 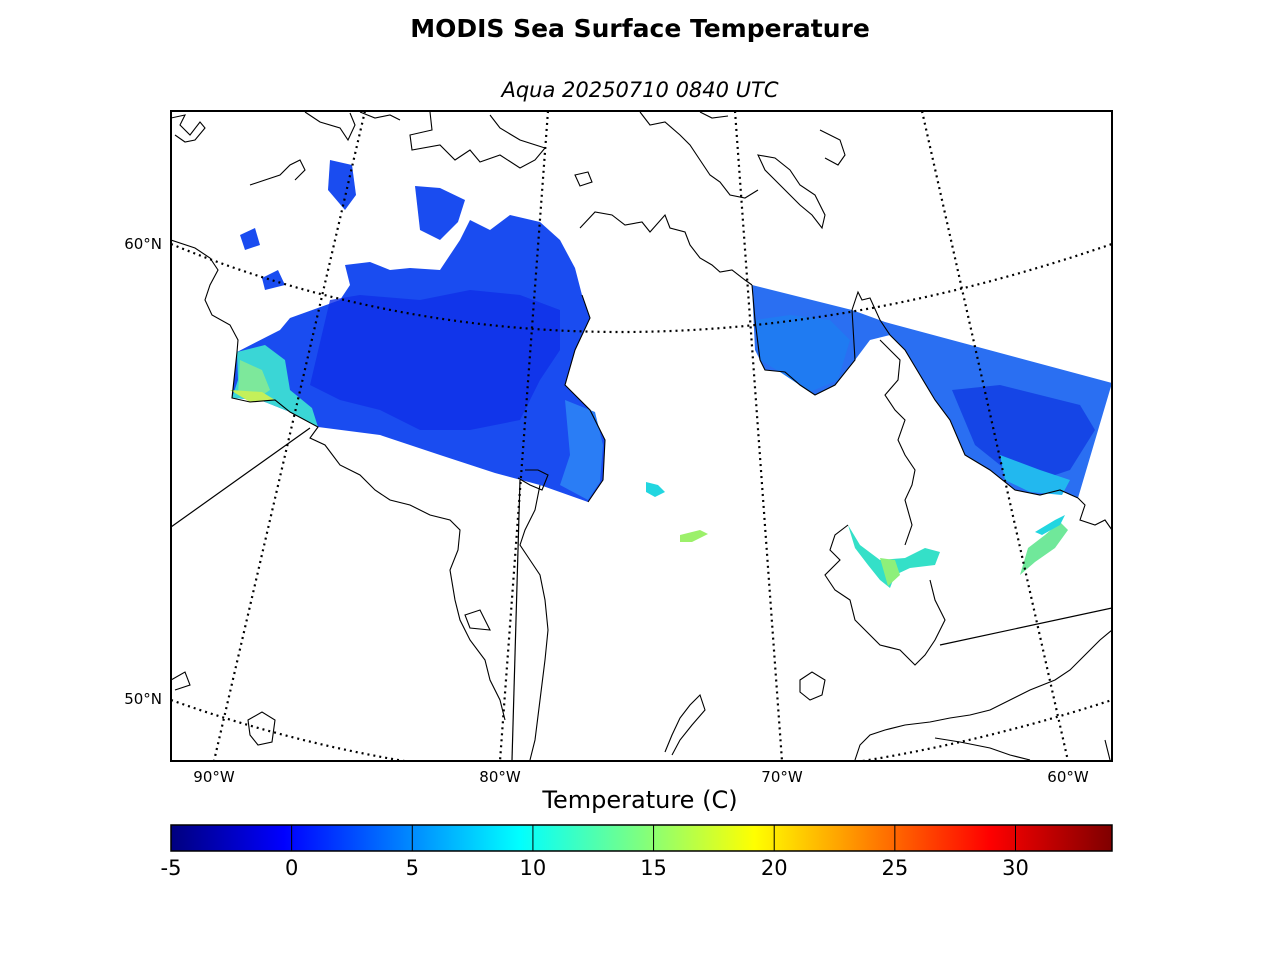 I want to click on lon-label-80w: 80°W, so click(x=500, y=777).